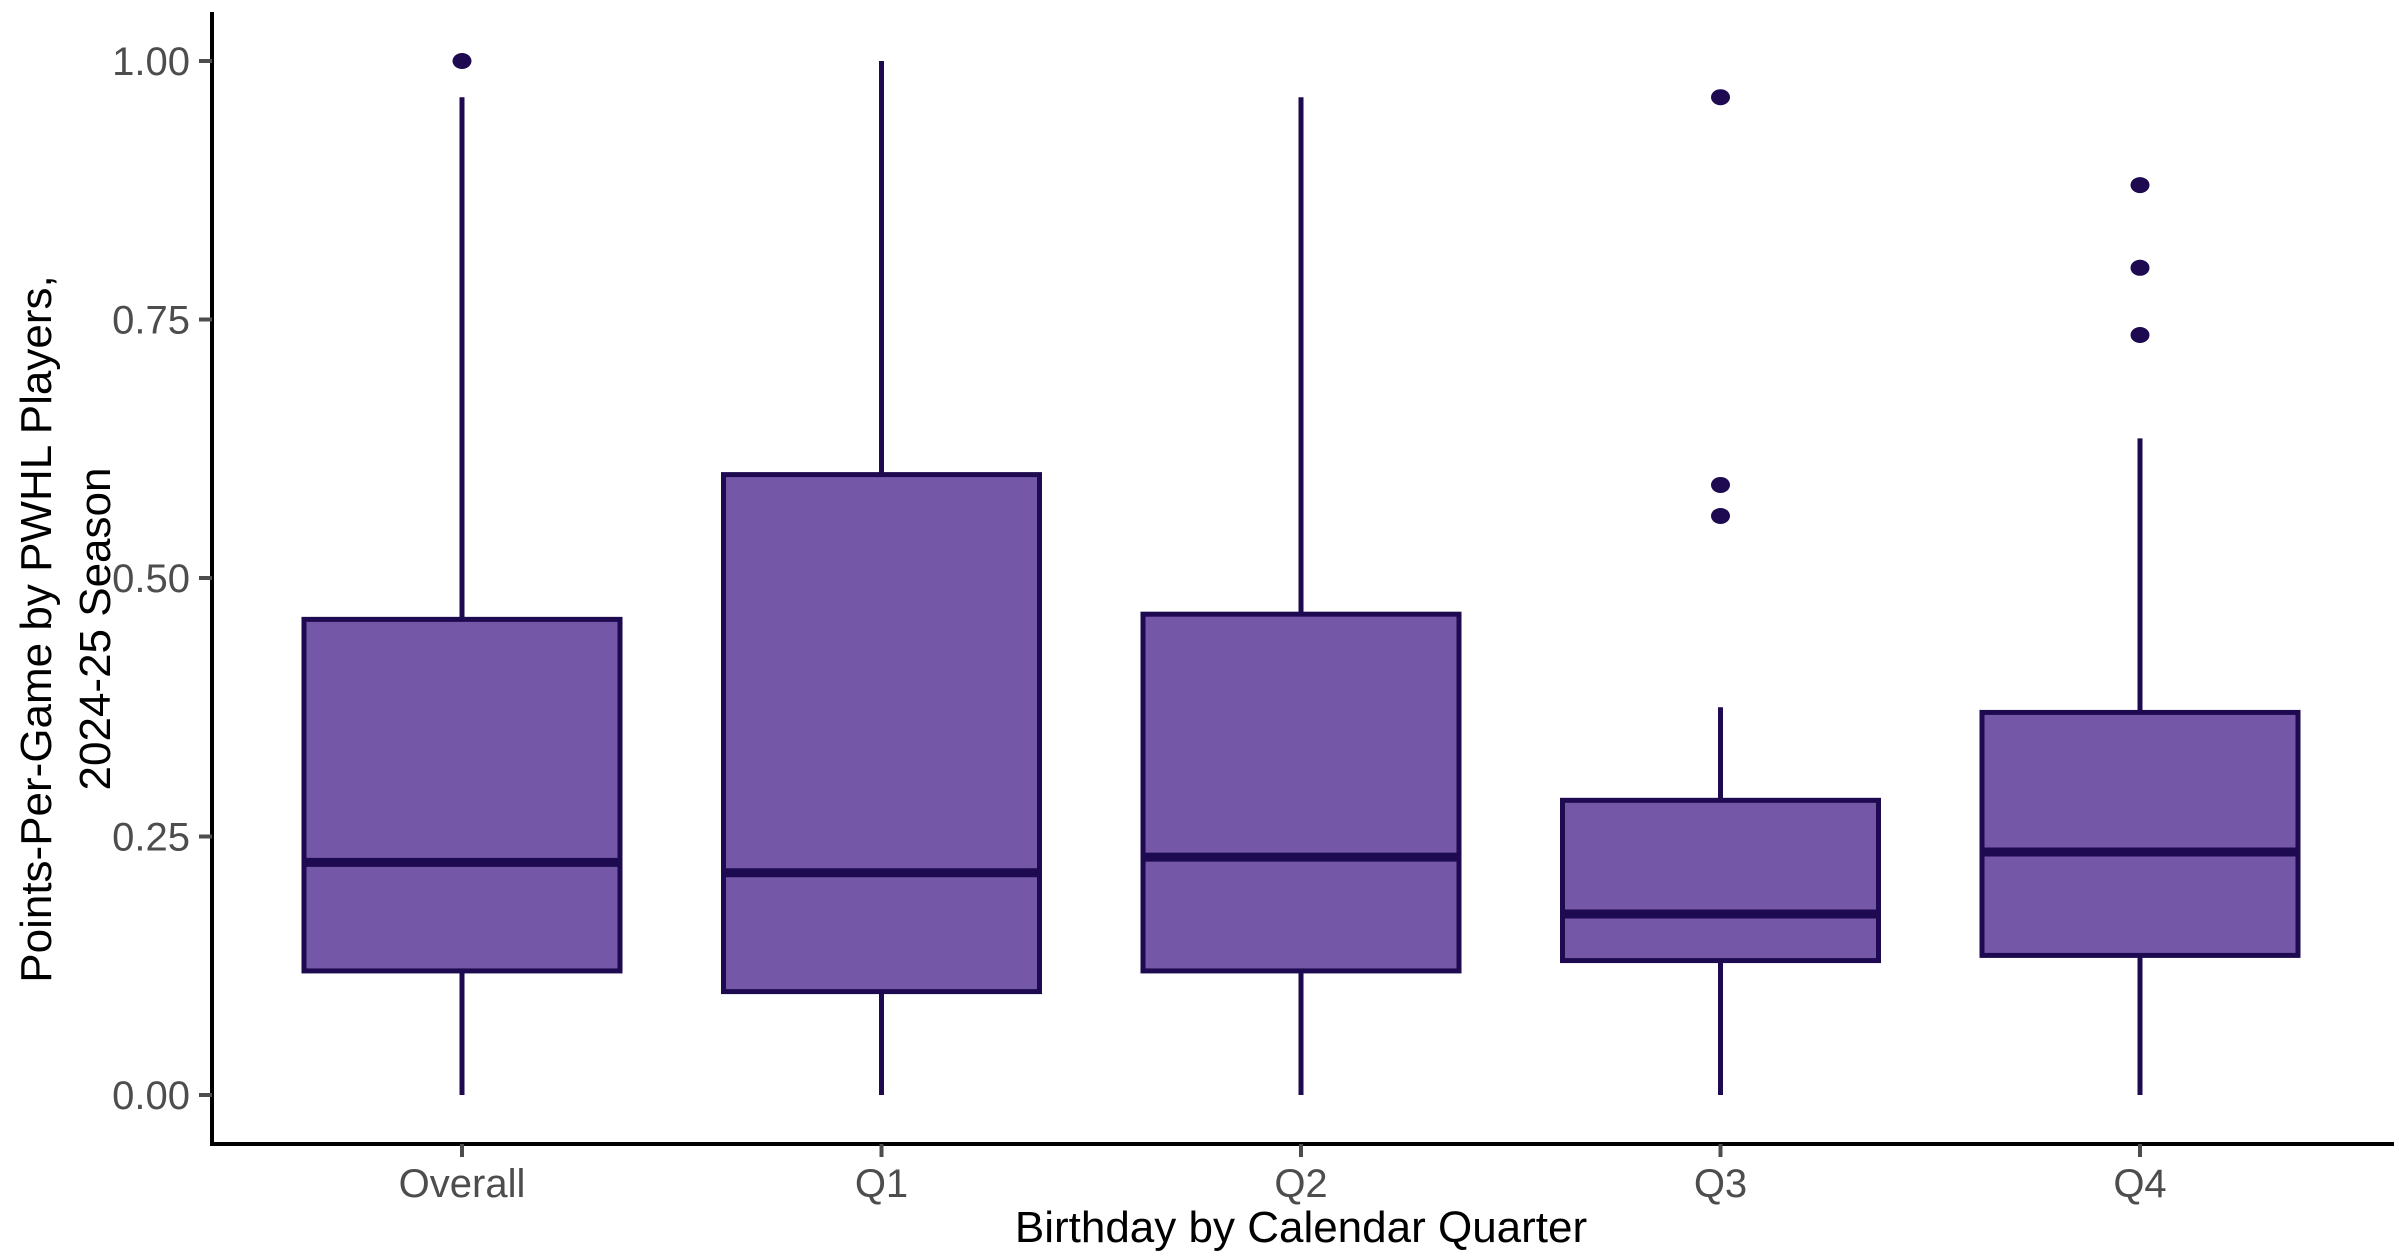 Image resolution: width=2399 pixels, height=1260 pixels. Describe the element at coordinates (462, 795) in the screenshot. I see `box-overall` at that location.